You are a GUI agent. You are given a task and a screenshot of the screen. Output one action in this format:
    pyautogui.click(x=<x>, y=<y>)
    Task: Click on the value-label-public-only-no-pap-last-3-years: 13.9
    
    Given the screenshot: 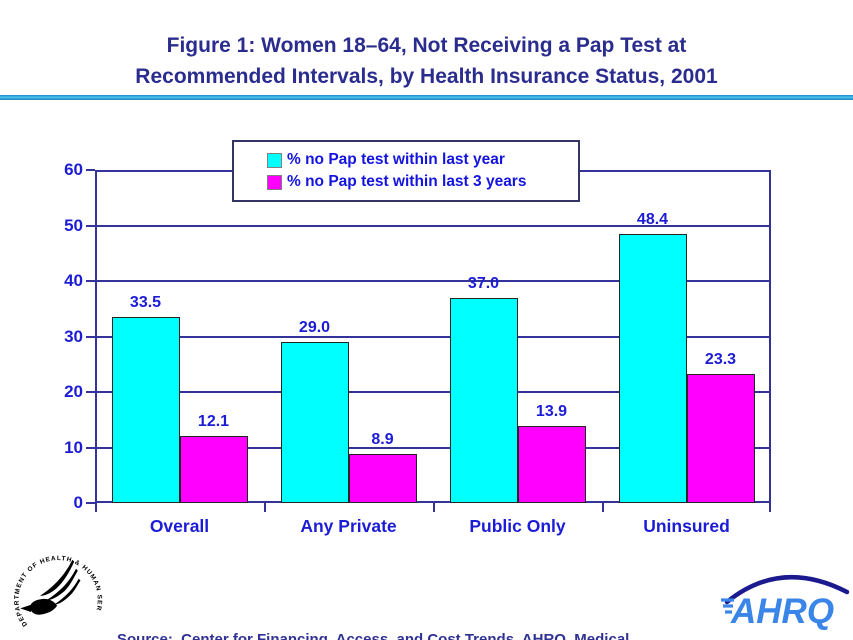 What is the action you would take?
    pyautogui.click(x=551, y=411)
    